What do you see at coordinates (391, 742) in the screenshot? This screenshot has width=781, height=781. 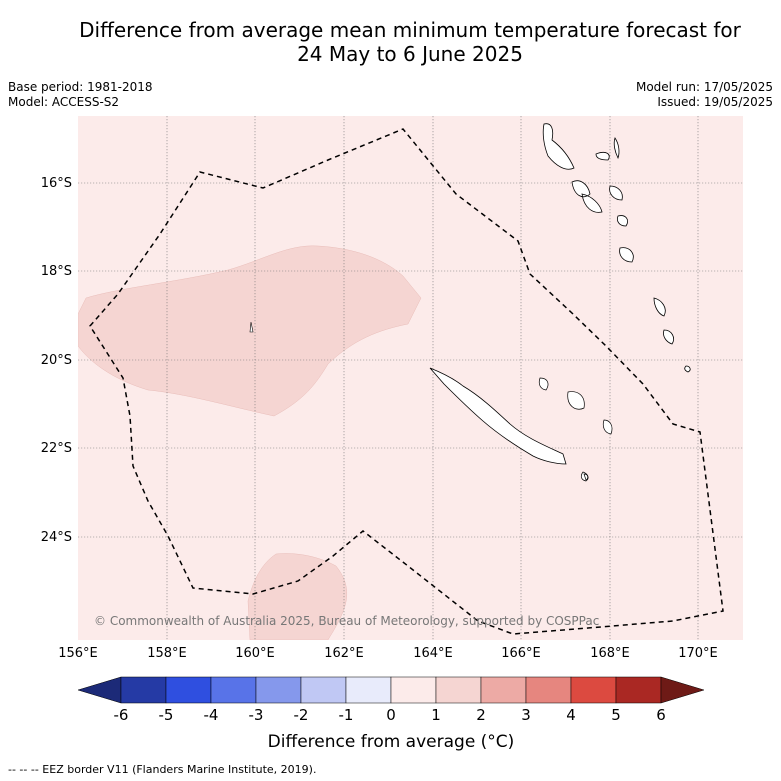 I see `colorbar-label: Difference from average (°C)` at bounding box center [391, 742].